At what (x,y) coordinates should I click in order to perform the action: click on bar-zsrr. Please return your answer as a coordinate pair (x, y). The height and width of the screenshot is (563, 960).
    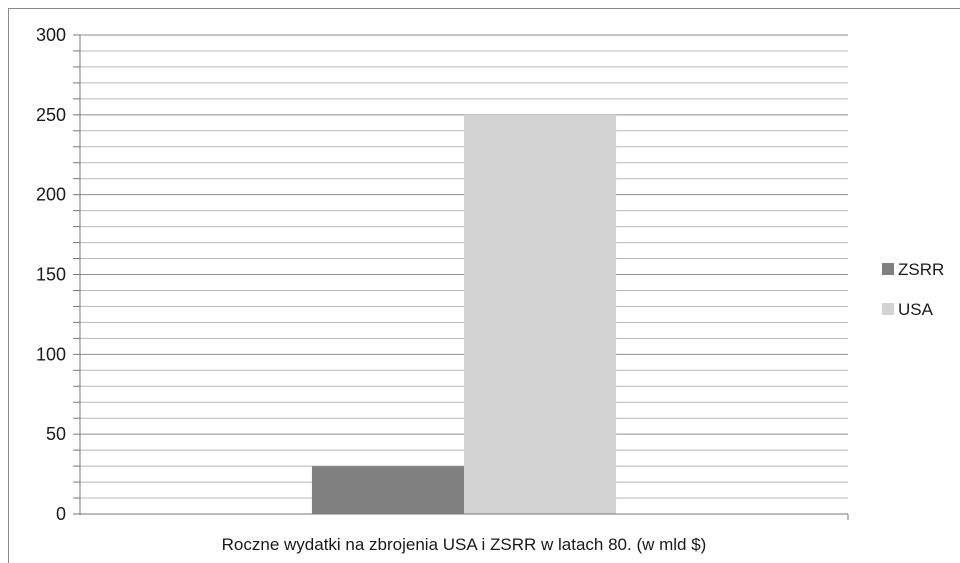
    Looking at the image, I should click on (387, 490).